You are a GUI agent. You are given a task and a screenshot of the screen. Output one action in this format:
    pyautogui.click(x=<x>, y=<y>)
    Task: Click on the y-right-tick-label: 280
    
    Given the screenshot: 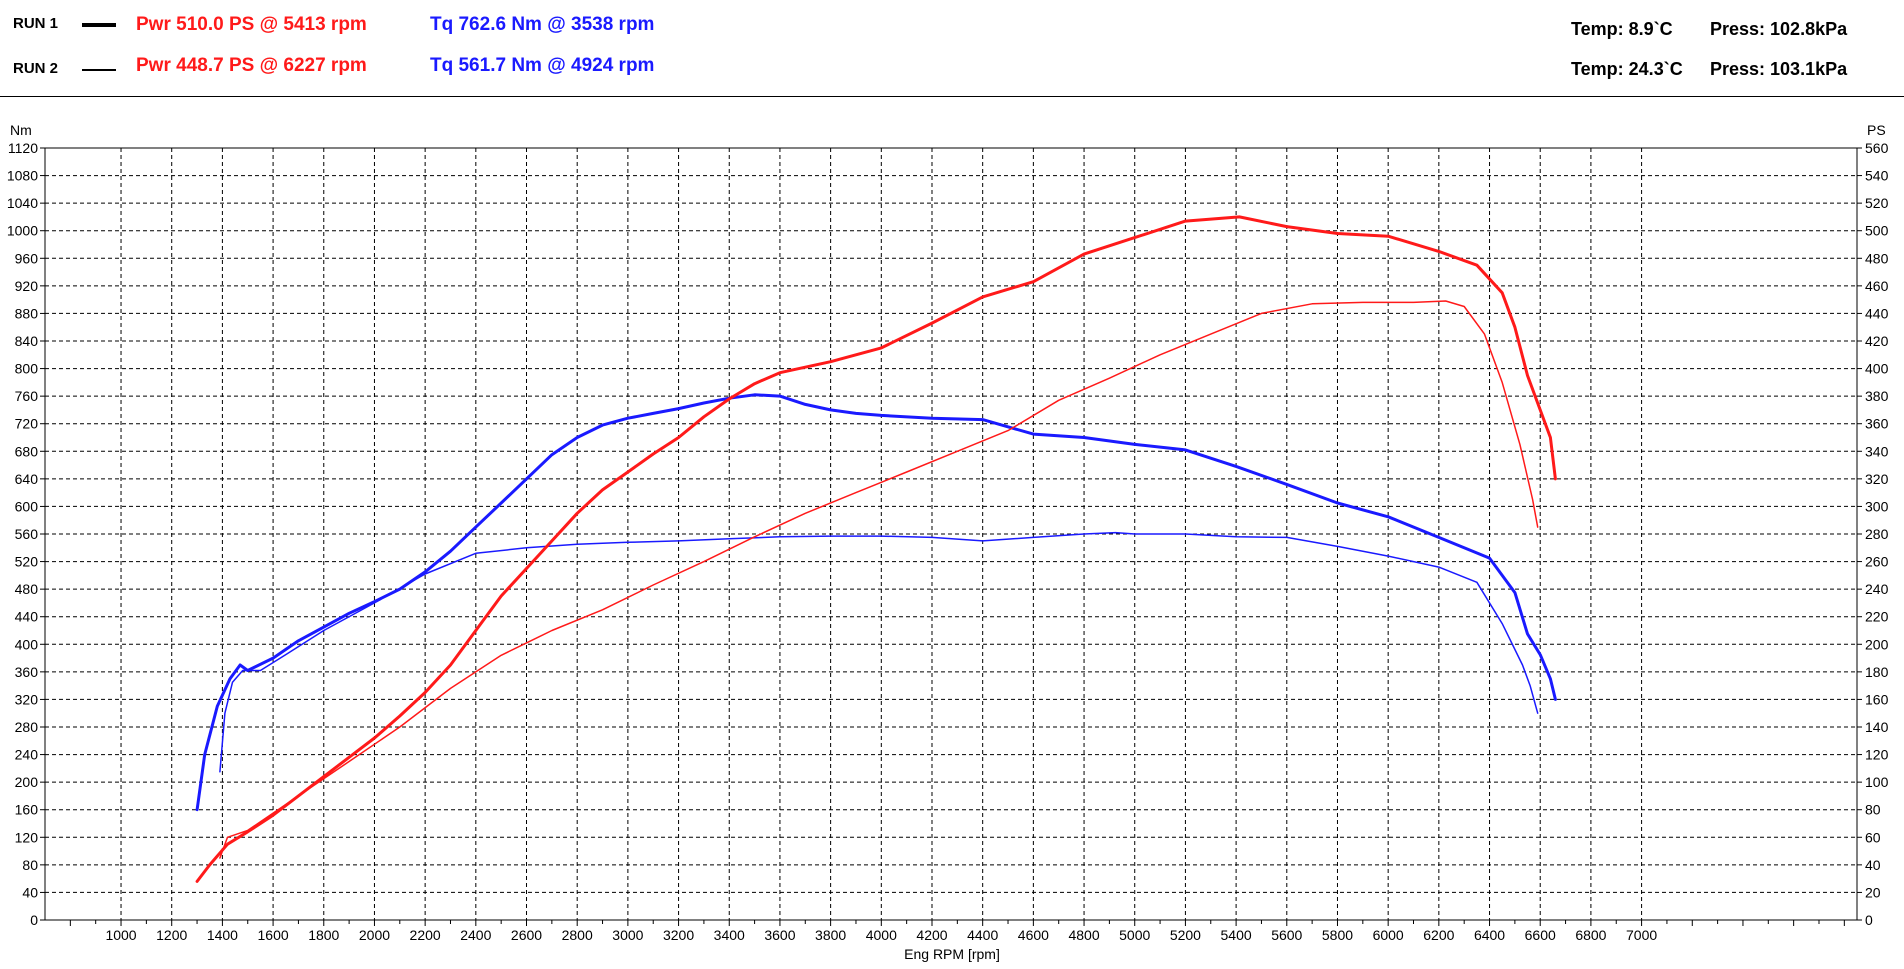 What is the action you would take?
    pyautogui.click(x=1877, y=534)
    